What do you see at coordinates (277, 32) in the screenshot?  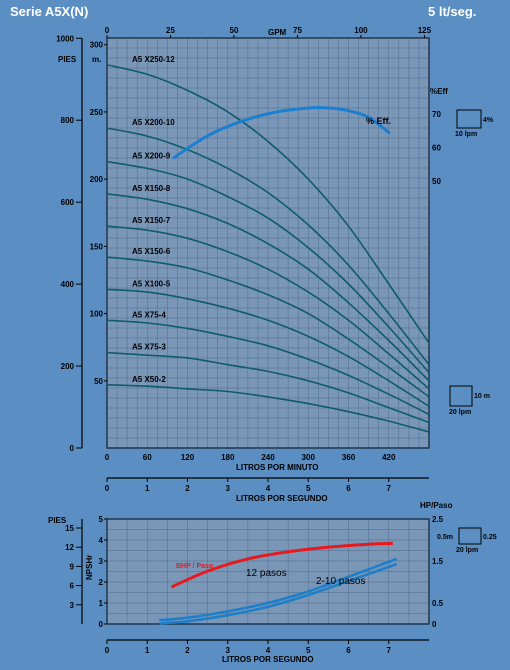 I see `gpm-axis-label: GPM` at bounding box center [277, 32].